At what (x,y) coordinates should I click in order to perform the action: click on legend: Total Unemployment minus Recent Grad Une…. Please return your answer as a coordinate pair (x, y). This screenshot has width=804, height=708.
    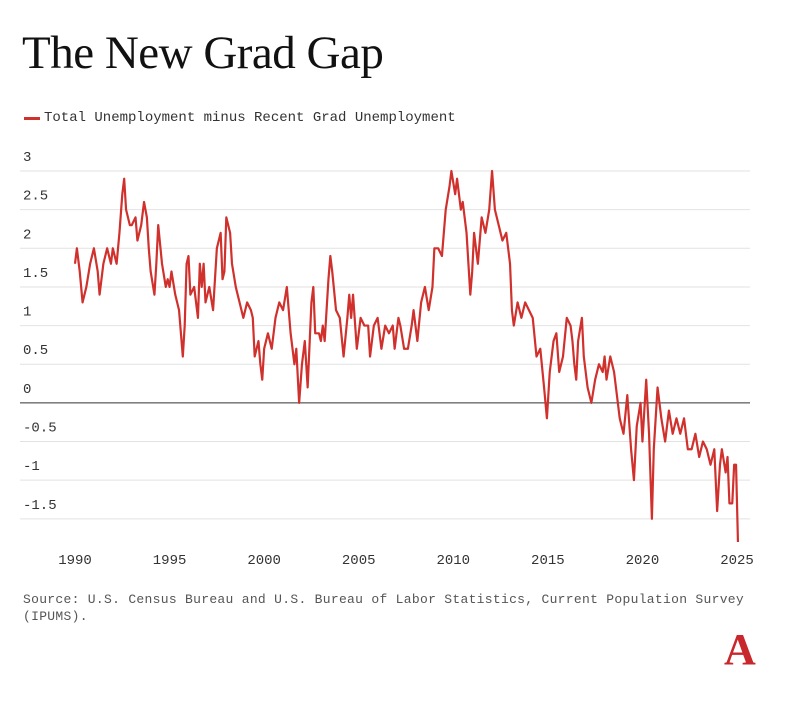
    Looking at the image, I should click on (240, 118).